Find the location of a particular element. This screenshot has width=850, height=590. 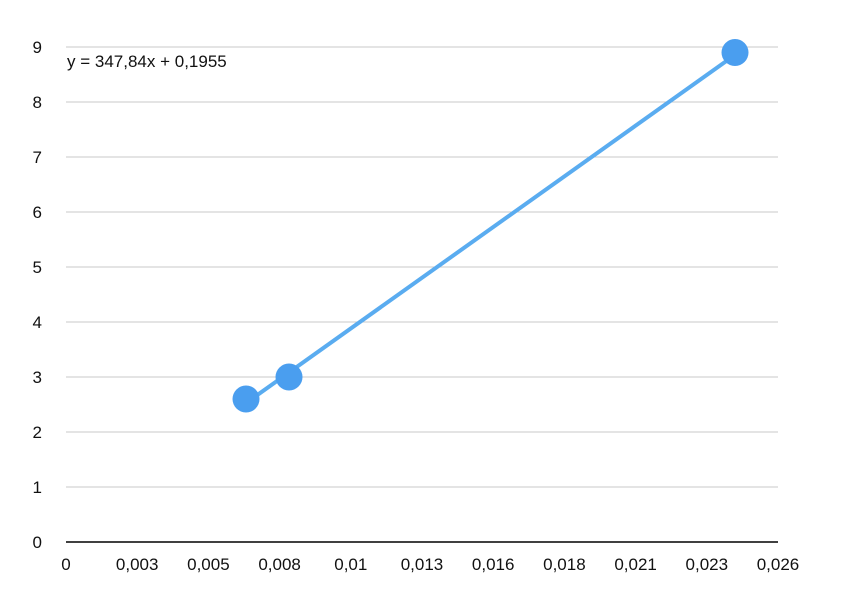

x-tick-label: 0,013 is located at coordinates (422, 564).